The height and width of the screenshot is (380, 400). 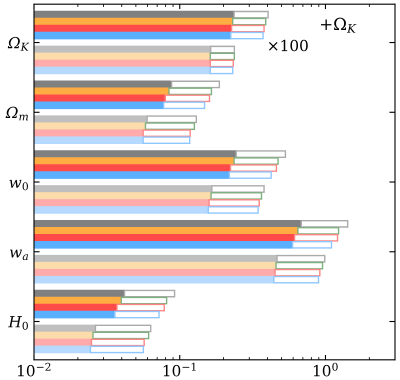 I want to click on y-tick-label: H$_{0}$, so click(x=18, y=323).